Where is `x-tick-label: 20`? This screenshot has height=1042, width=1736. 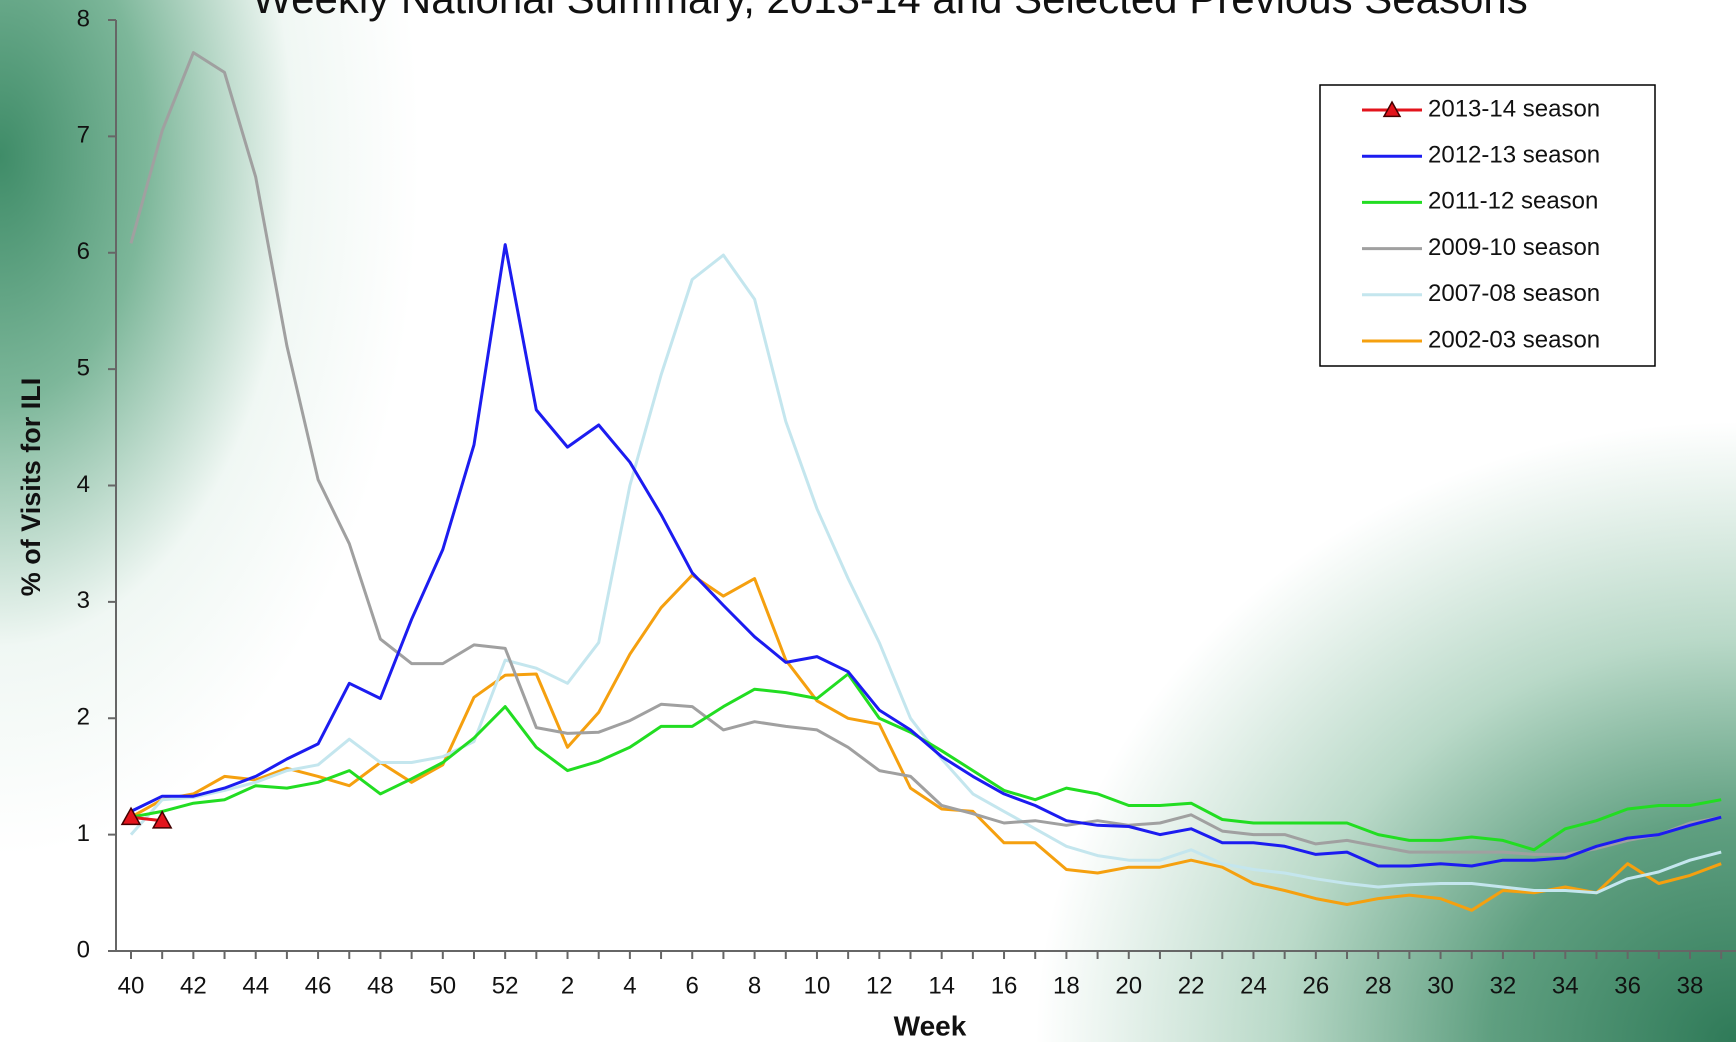 x-tick-label: 20 is located at coordinates (1128, 985).